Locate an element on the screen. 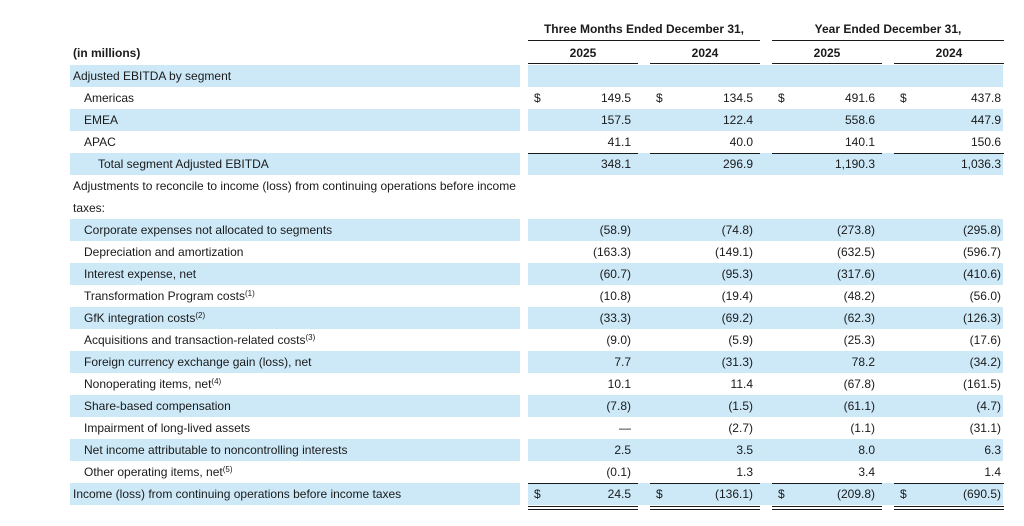  row-label-text: Interest expense, net is located at coordinates (140, 274).